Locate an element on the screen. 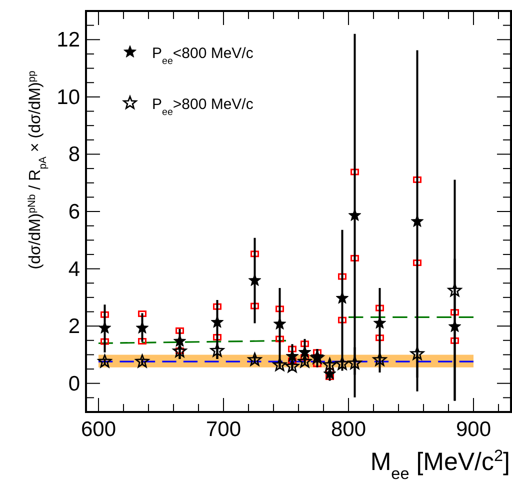 The height and width of the screenshot is (480, 512). legend-label: P$_{ee}$>800 MeV/c is located at coordinates (203, 107).